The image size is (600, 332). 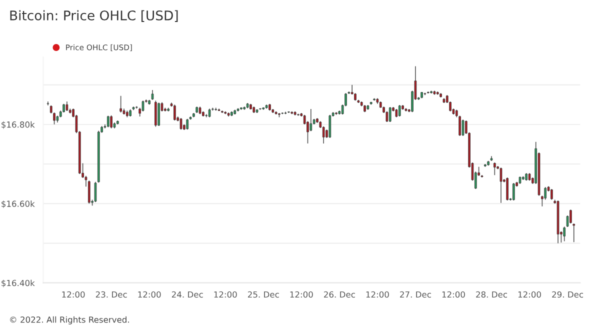 I want to click on x-tick-label: 29. Dec, so click(x=568, y=294).